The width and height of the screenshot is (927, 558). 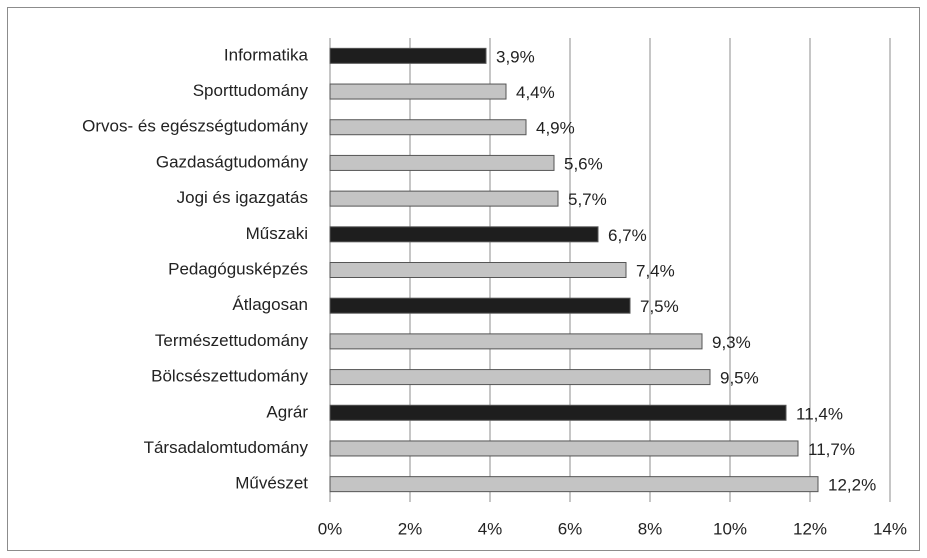 I want to click on value-label: 11,4%, so click(x=819, y=413).